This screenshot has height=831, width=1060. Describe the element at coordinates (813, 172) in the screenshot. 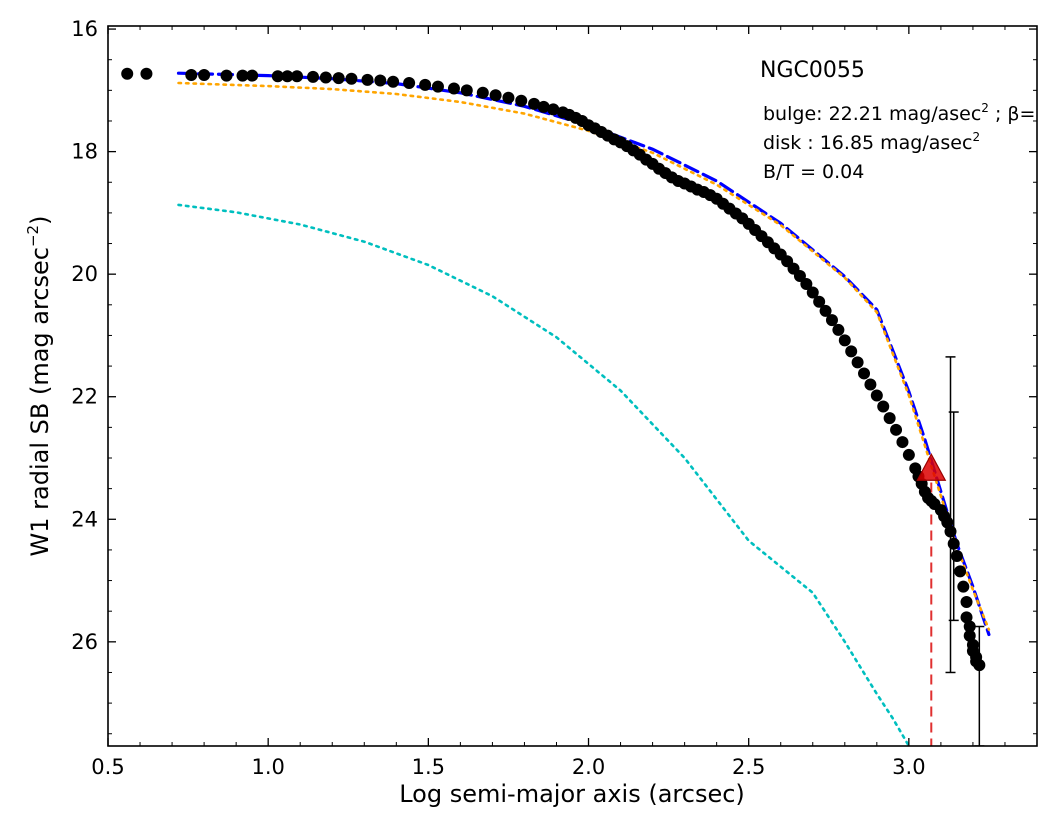

I see `bt-annotation: B/T = 0.04` at that location.